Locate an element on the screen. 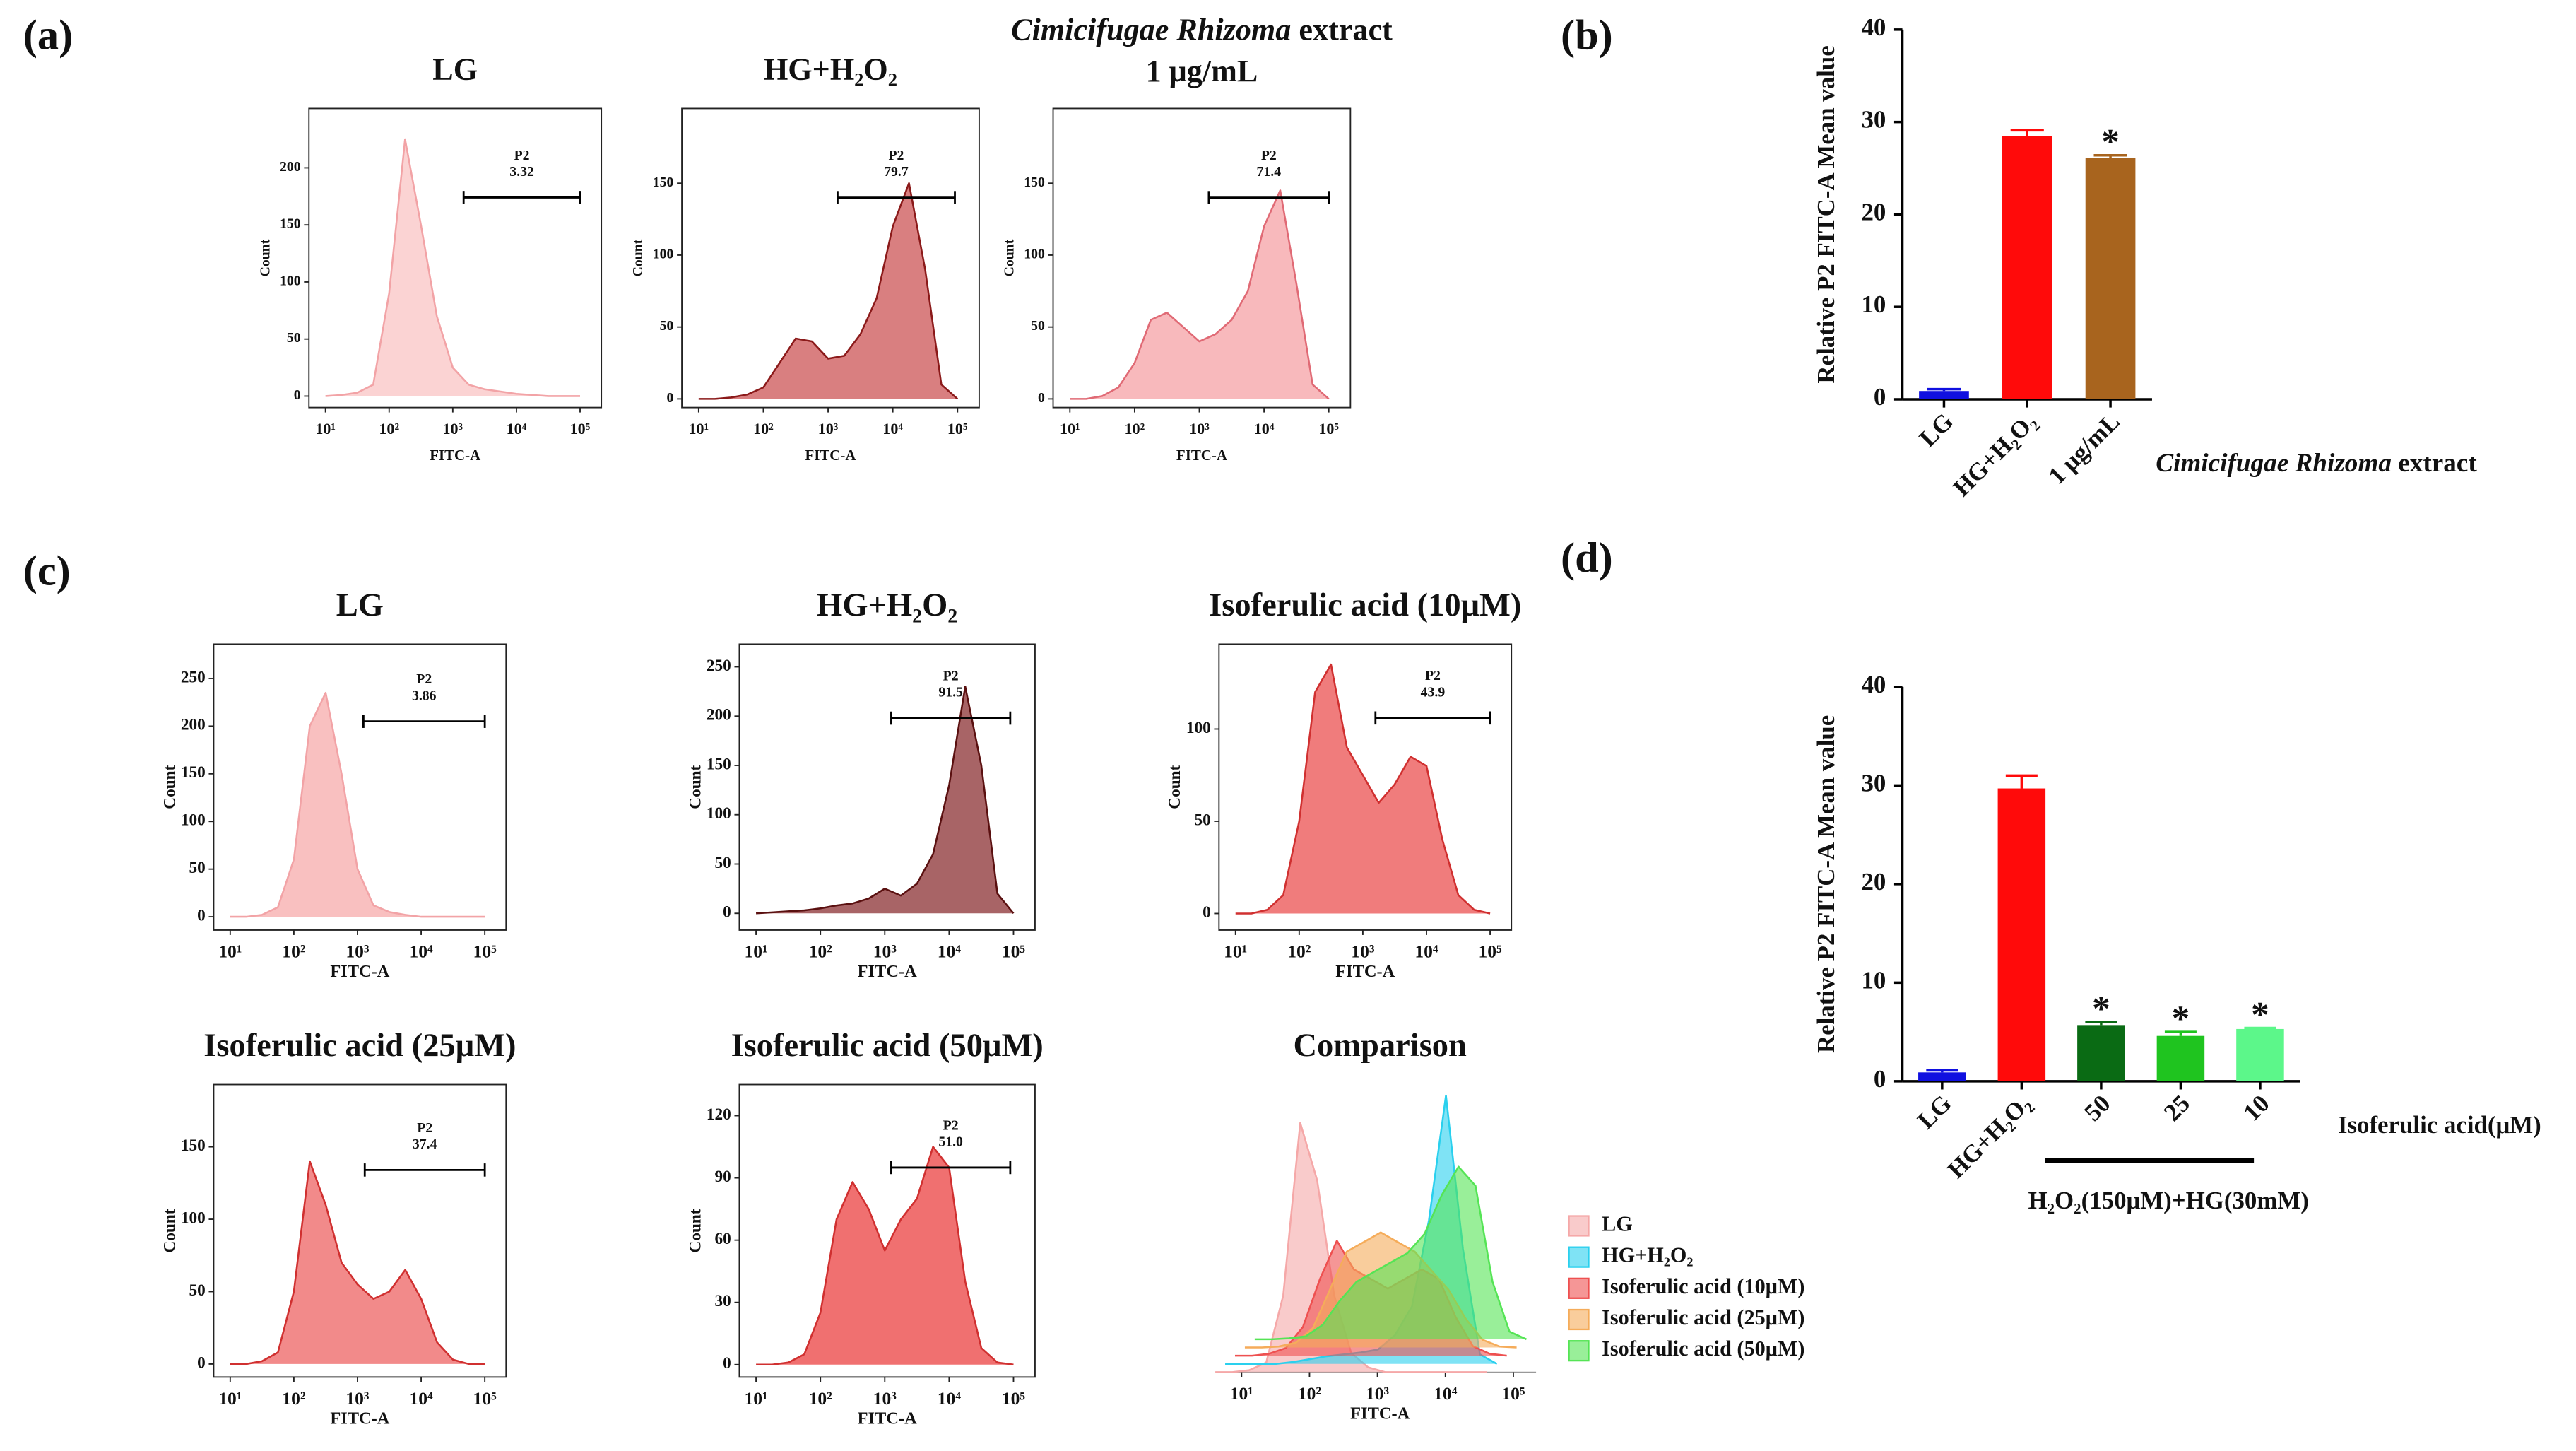  chart-title: Isoferulic acid (25μM) is located at coordinates (359, 1046).